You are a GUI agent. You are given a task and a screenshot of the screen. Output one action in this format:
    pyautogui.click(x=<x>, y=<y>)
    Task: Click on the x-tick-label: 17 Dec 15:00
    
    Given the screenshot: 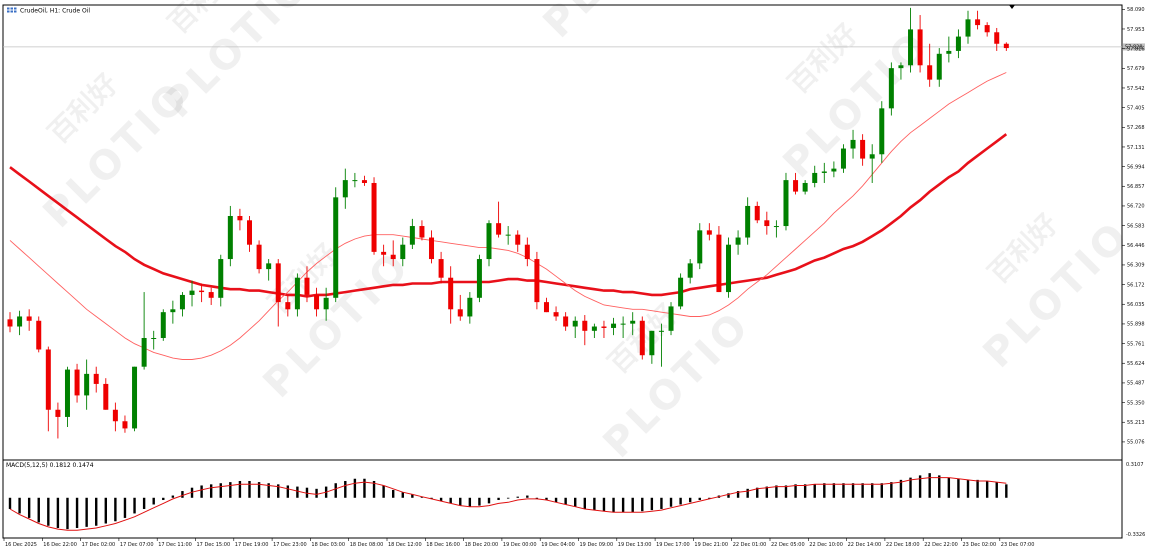 What is the action you would take?
    pyautogui.click(x=214, y=545)
    